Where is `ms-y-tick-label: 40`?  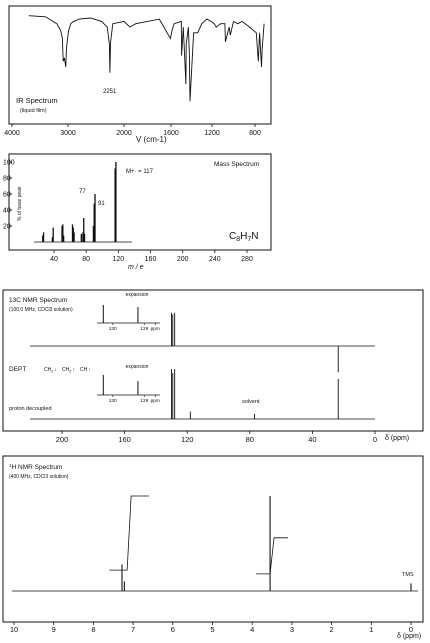 ms-y-tick-label: 40 is located at coordinates (7, 211).